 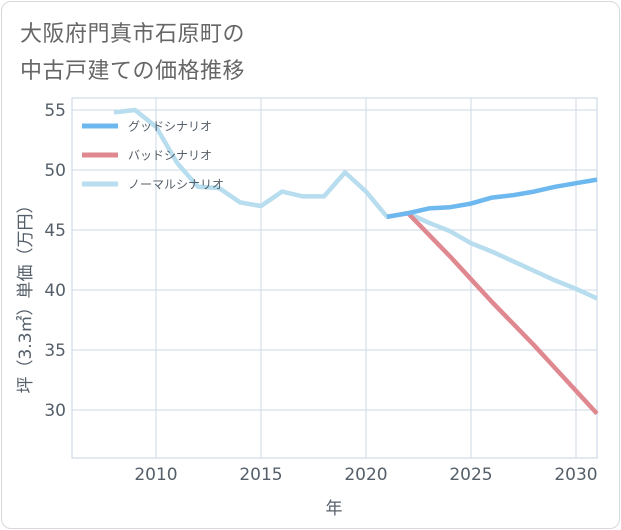 What do you see at coordinates (55, 291) in the screenshot?
I see `y-tick-label: 40` at bounding box center [55, 291].